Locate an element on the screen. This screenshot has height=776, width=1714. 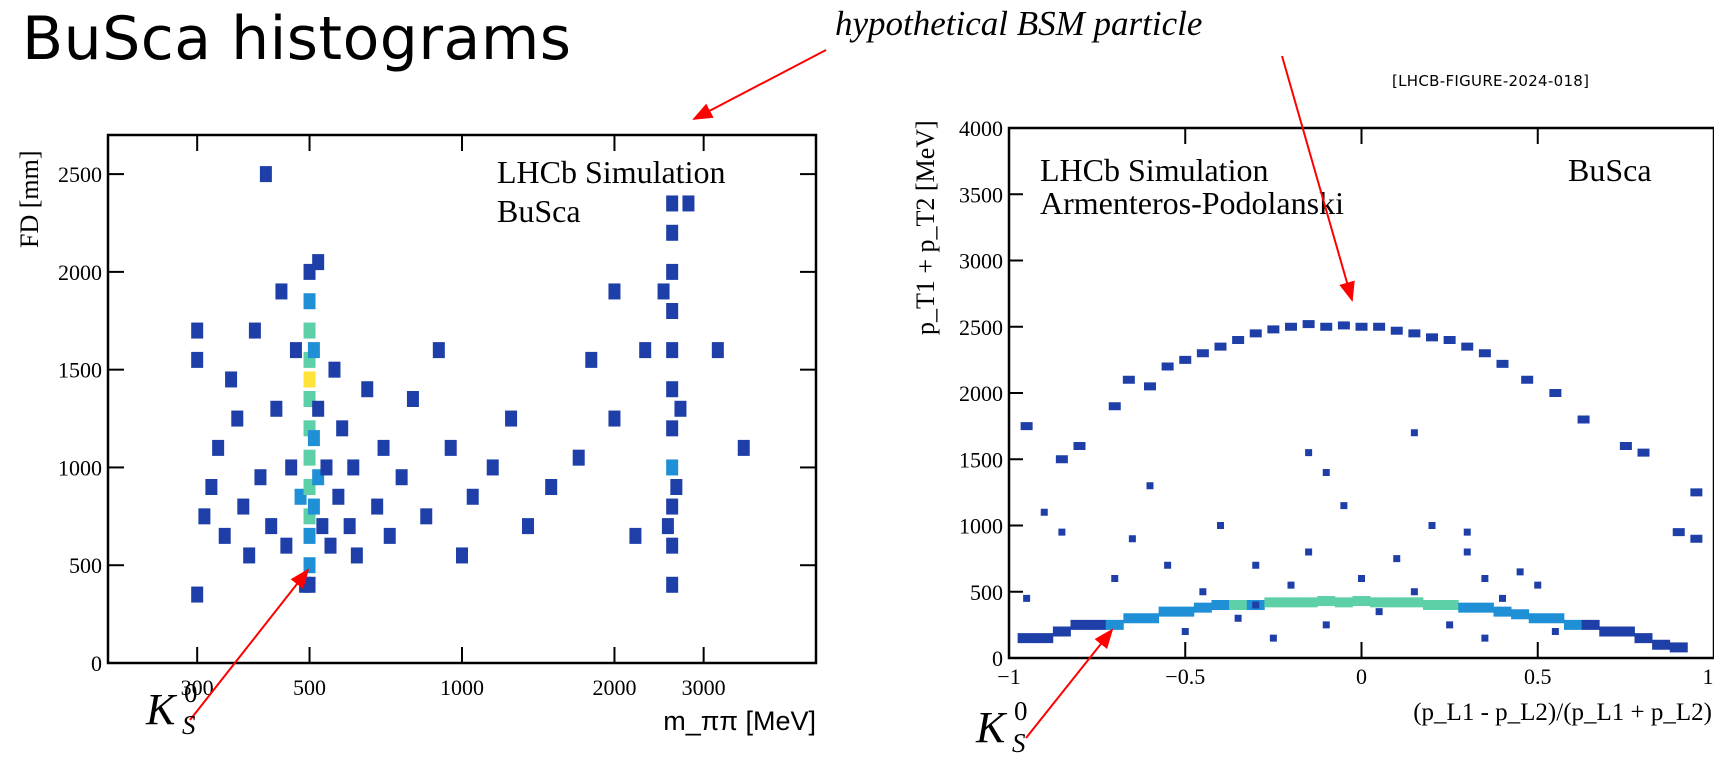
right-y-tick-label-4: 2000 is located at coordinates (981, 393).